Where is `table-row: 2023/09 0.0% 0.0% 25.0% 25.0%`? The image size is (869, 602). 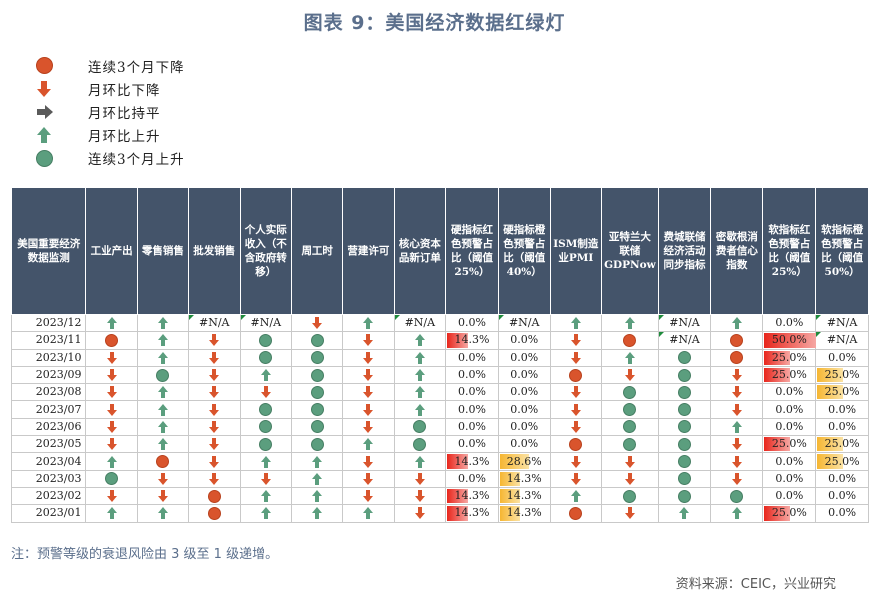
table-row: 2023/09 0.0% 0.0% 25.0% 25.0% is located at coordinates (439, 375).